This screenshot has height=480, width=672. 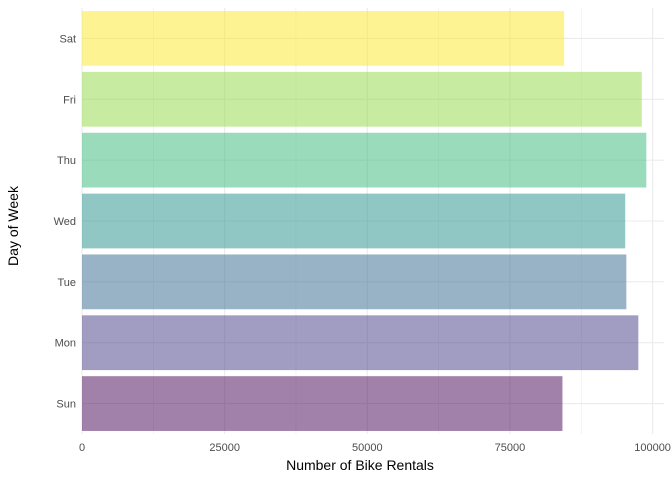 I want to click on x-tick-label: 100000, so click(x=652, y=448).